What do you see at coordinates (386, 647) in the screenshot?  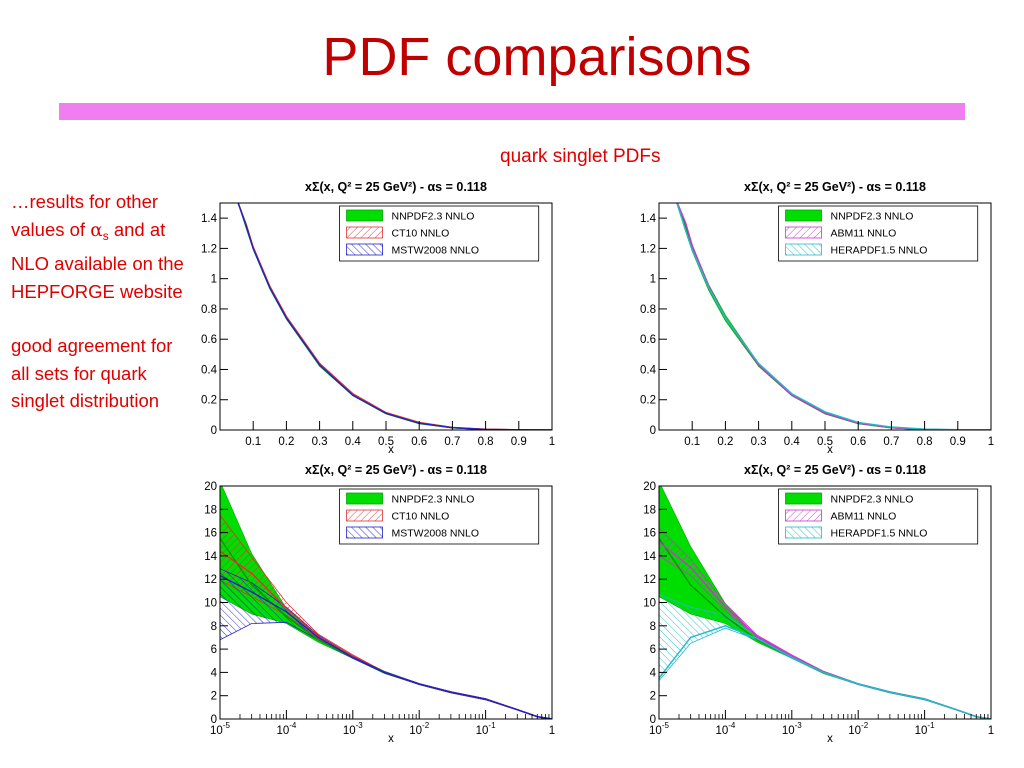 I see `series-line-mstw2008-nnlo` at bounding box center [386, 647].